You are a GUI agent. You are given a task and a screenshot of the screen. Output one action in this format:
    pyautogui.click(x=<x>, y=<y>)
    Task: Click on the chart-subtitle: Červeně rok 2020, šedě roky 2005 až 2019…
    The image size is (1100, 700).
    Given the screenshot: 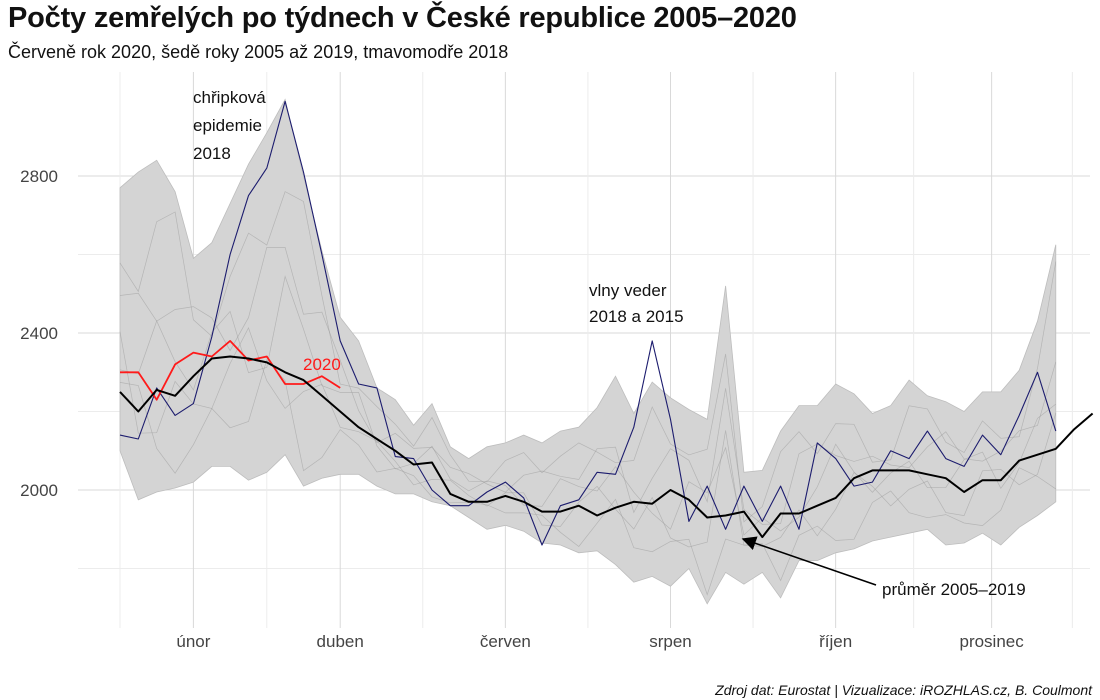 What is the action you would take?
    pyautogui.click(x=258, y=52)
    